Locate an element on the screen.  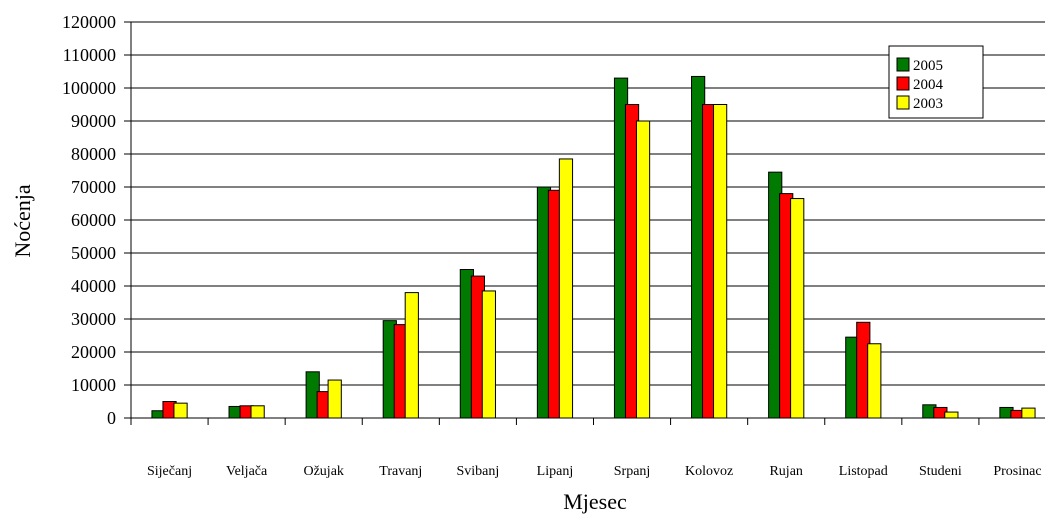
x-tick-label: Siječanj is located at coordinates (169, 471).